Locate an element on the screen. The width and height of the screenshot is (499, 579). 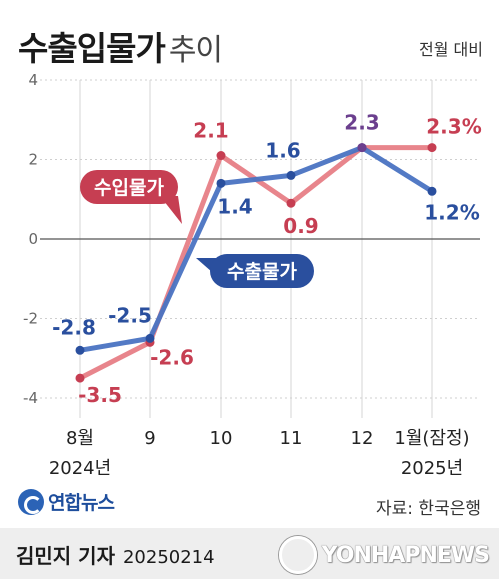
legend-export-text: 수출물가 is located at coordinates (262, 272).